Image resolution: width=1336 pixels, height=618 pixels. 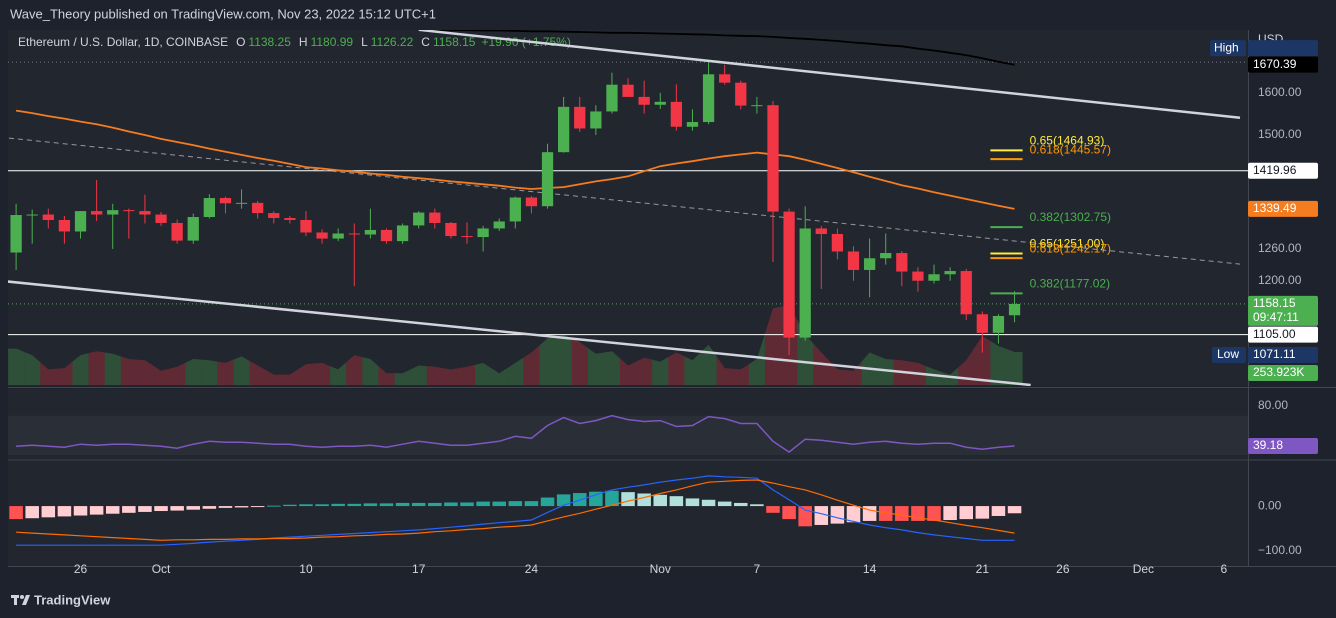 What do you see at coordinates (1070, 217) in the screenshot?
I see `fib-label: 0.382(1302.75)` at bounding box center [1070, 217].